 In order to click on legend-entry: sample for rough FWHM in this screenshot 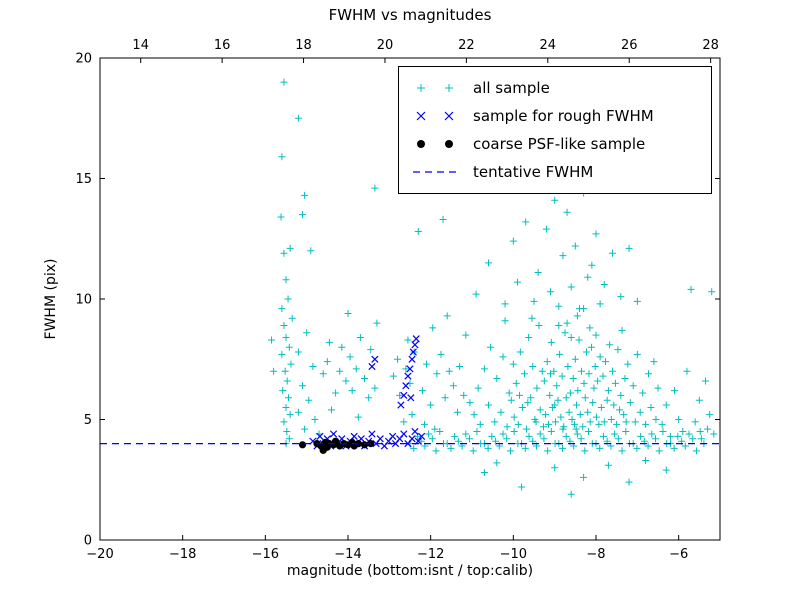, I will do `click(555, 116)`.